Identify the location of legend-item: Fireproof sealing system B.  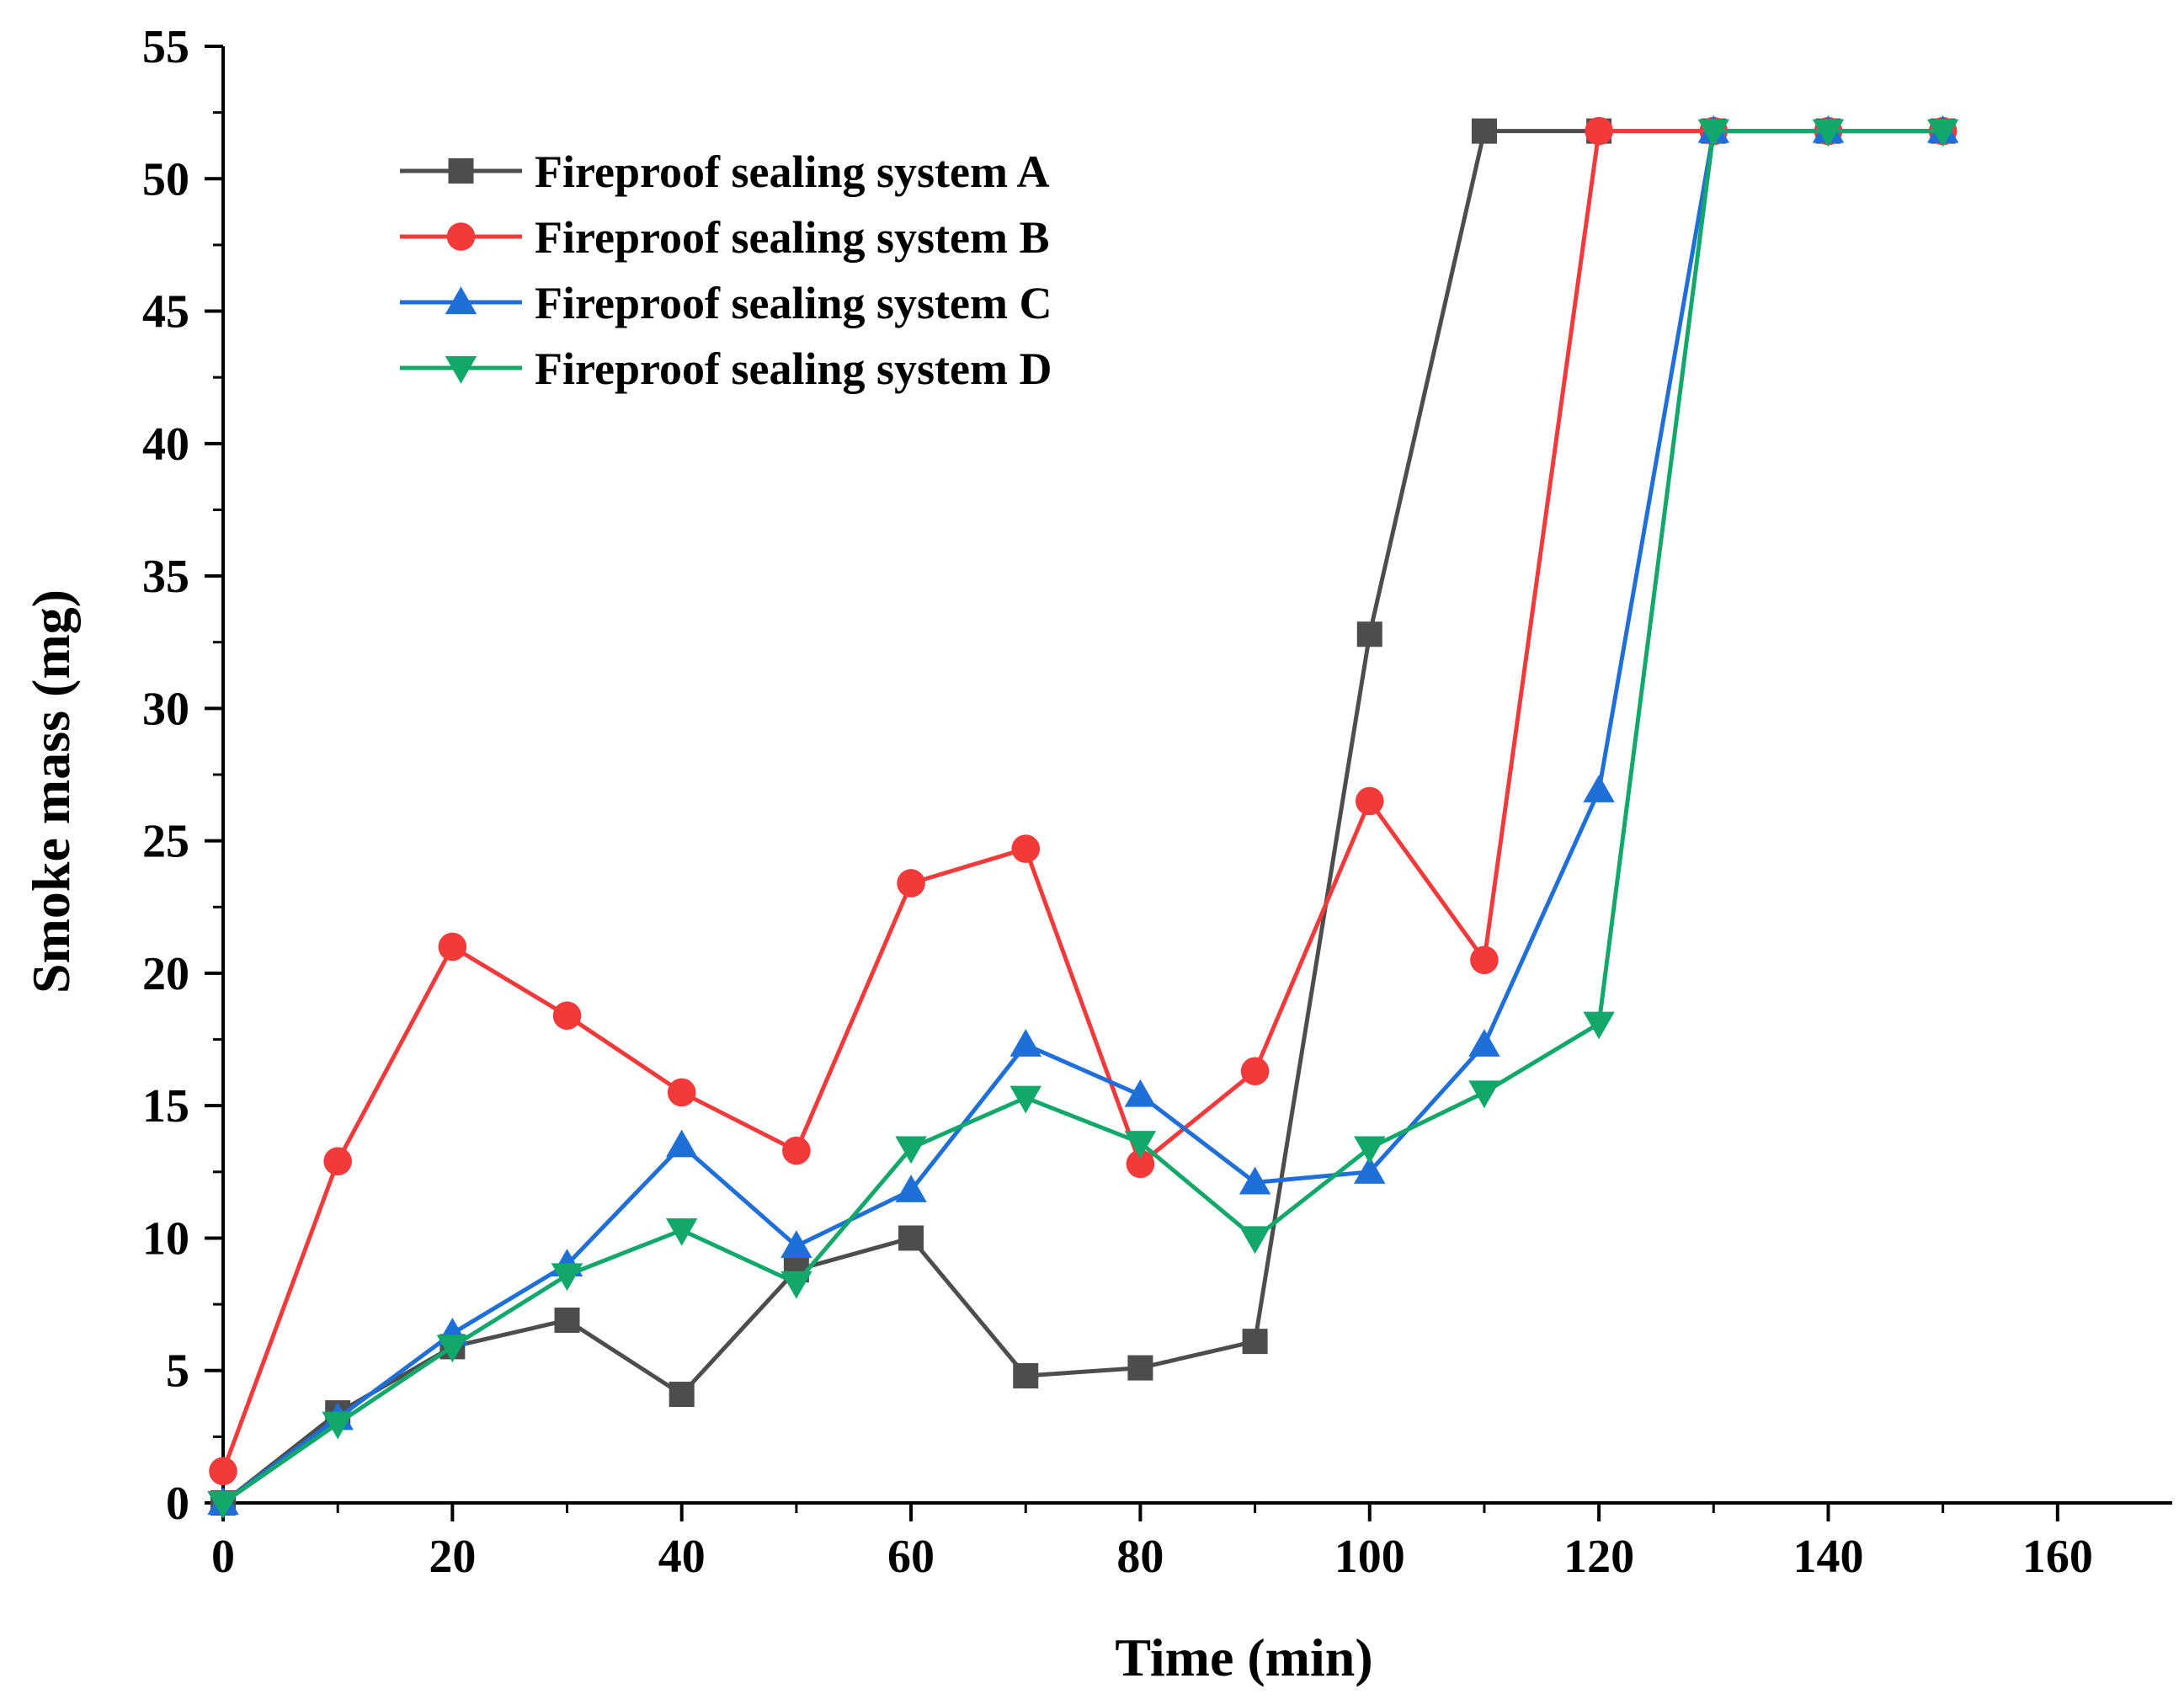
(724, 237).